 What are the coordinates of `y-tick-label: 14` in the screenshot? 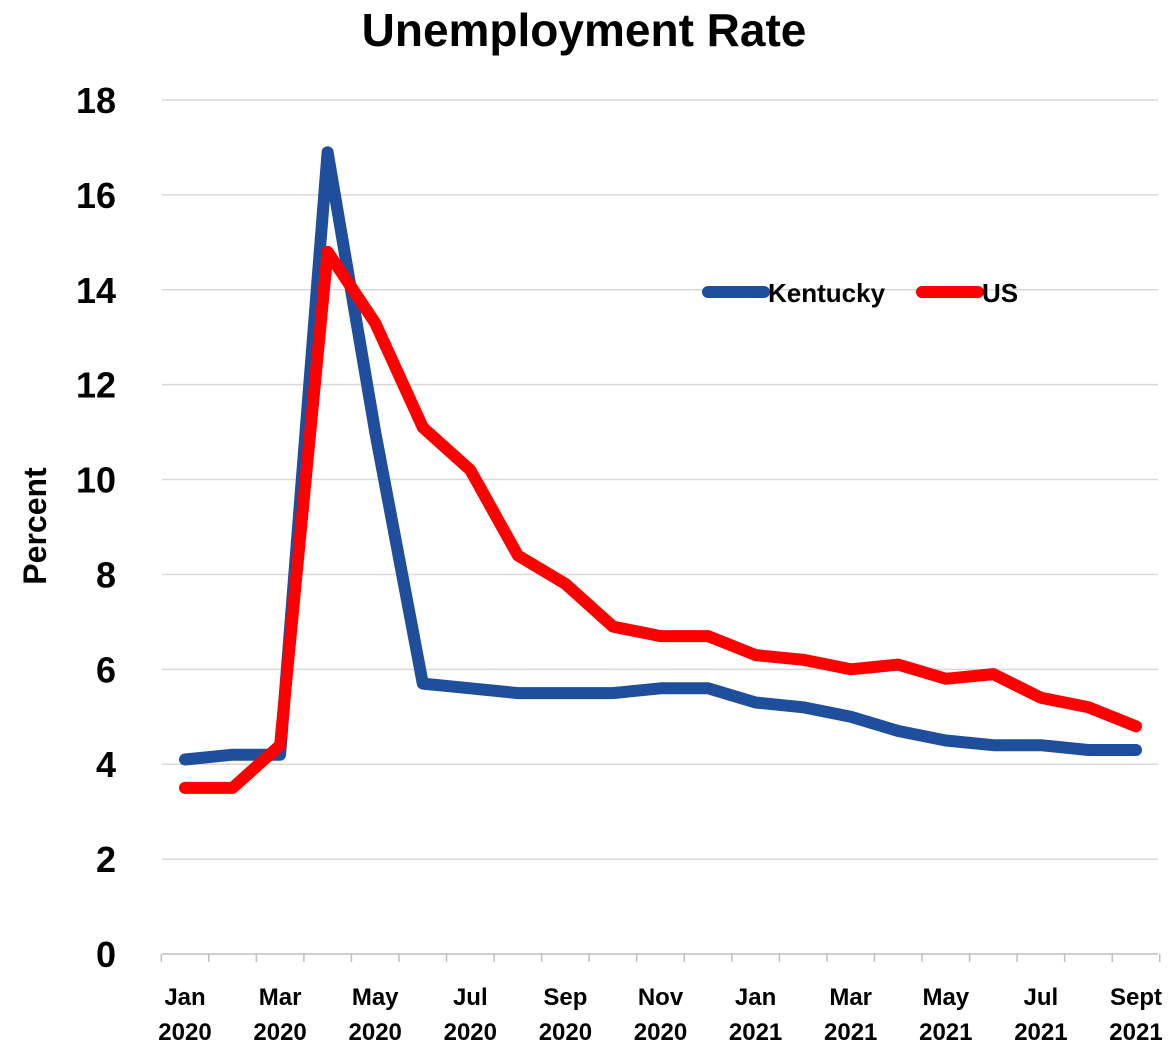 It's located at (96, 290).